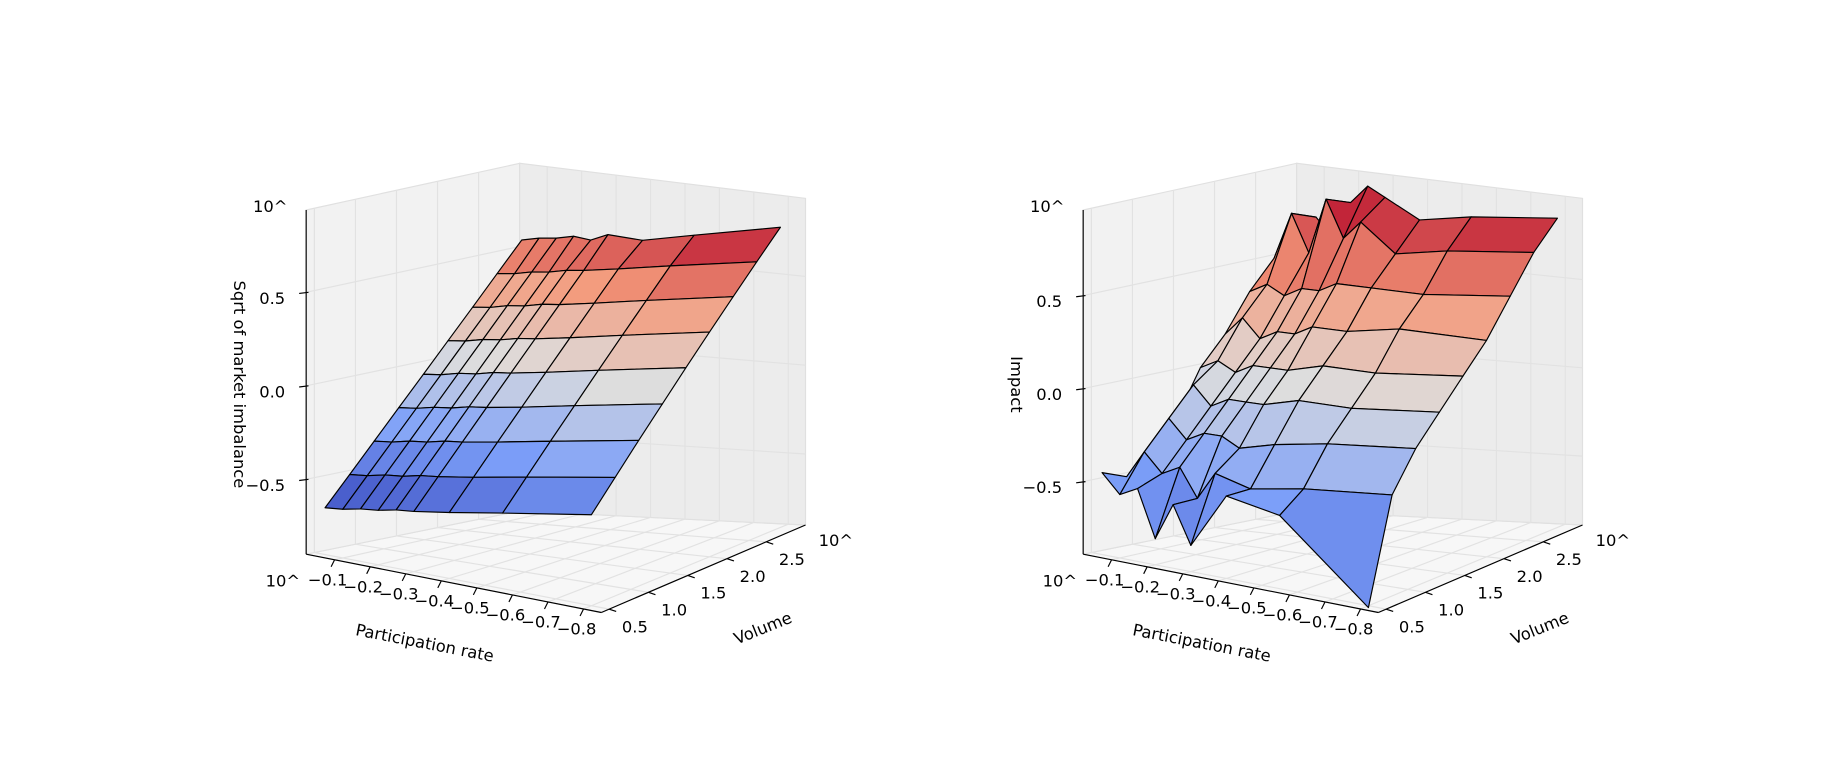 This screenshot has height=763, width=1821. What do you see at coordinates (239, 385) in the screenshot?
I see `z-axis-label: Sqrt of market imbalance` at bounding box center [239, 385].